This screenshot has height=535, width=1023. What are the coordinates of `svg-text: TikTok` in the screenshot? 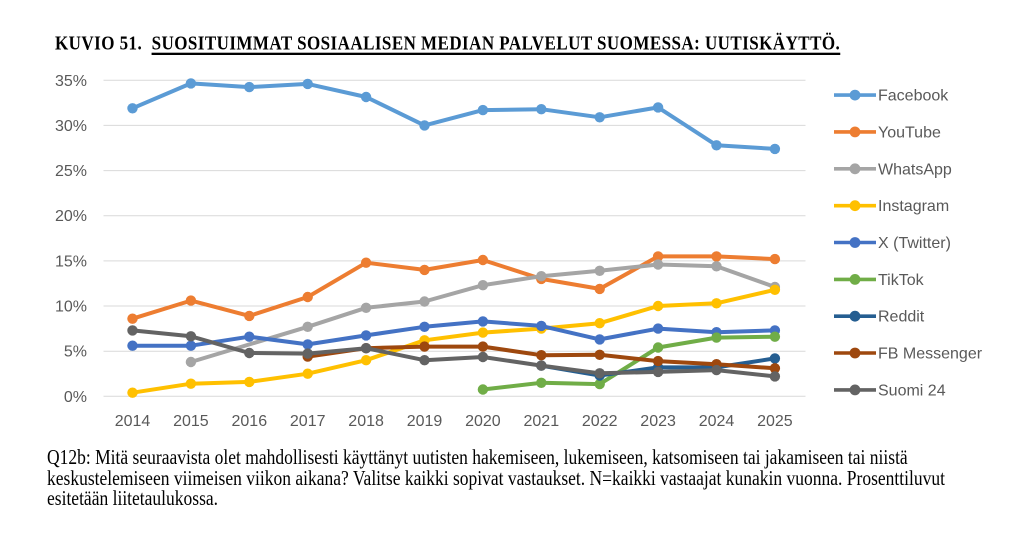 It's located at (901, 280).